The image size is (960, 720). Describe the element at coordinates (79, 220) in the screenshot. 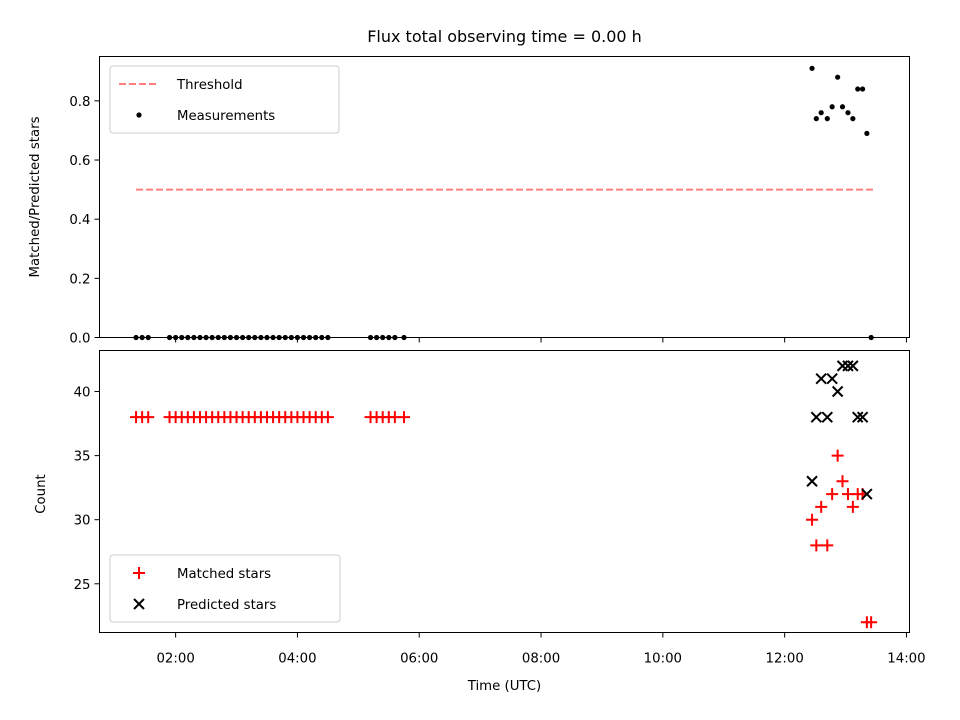

I see `top-y-tick-label: 0.4` at that location.